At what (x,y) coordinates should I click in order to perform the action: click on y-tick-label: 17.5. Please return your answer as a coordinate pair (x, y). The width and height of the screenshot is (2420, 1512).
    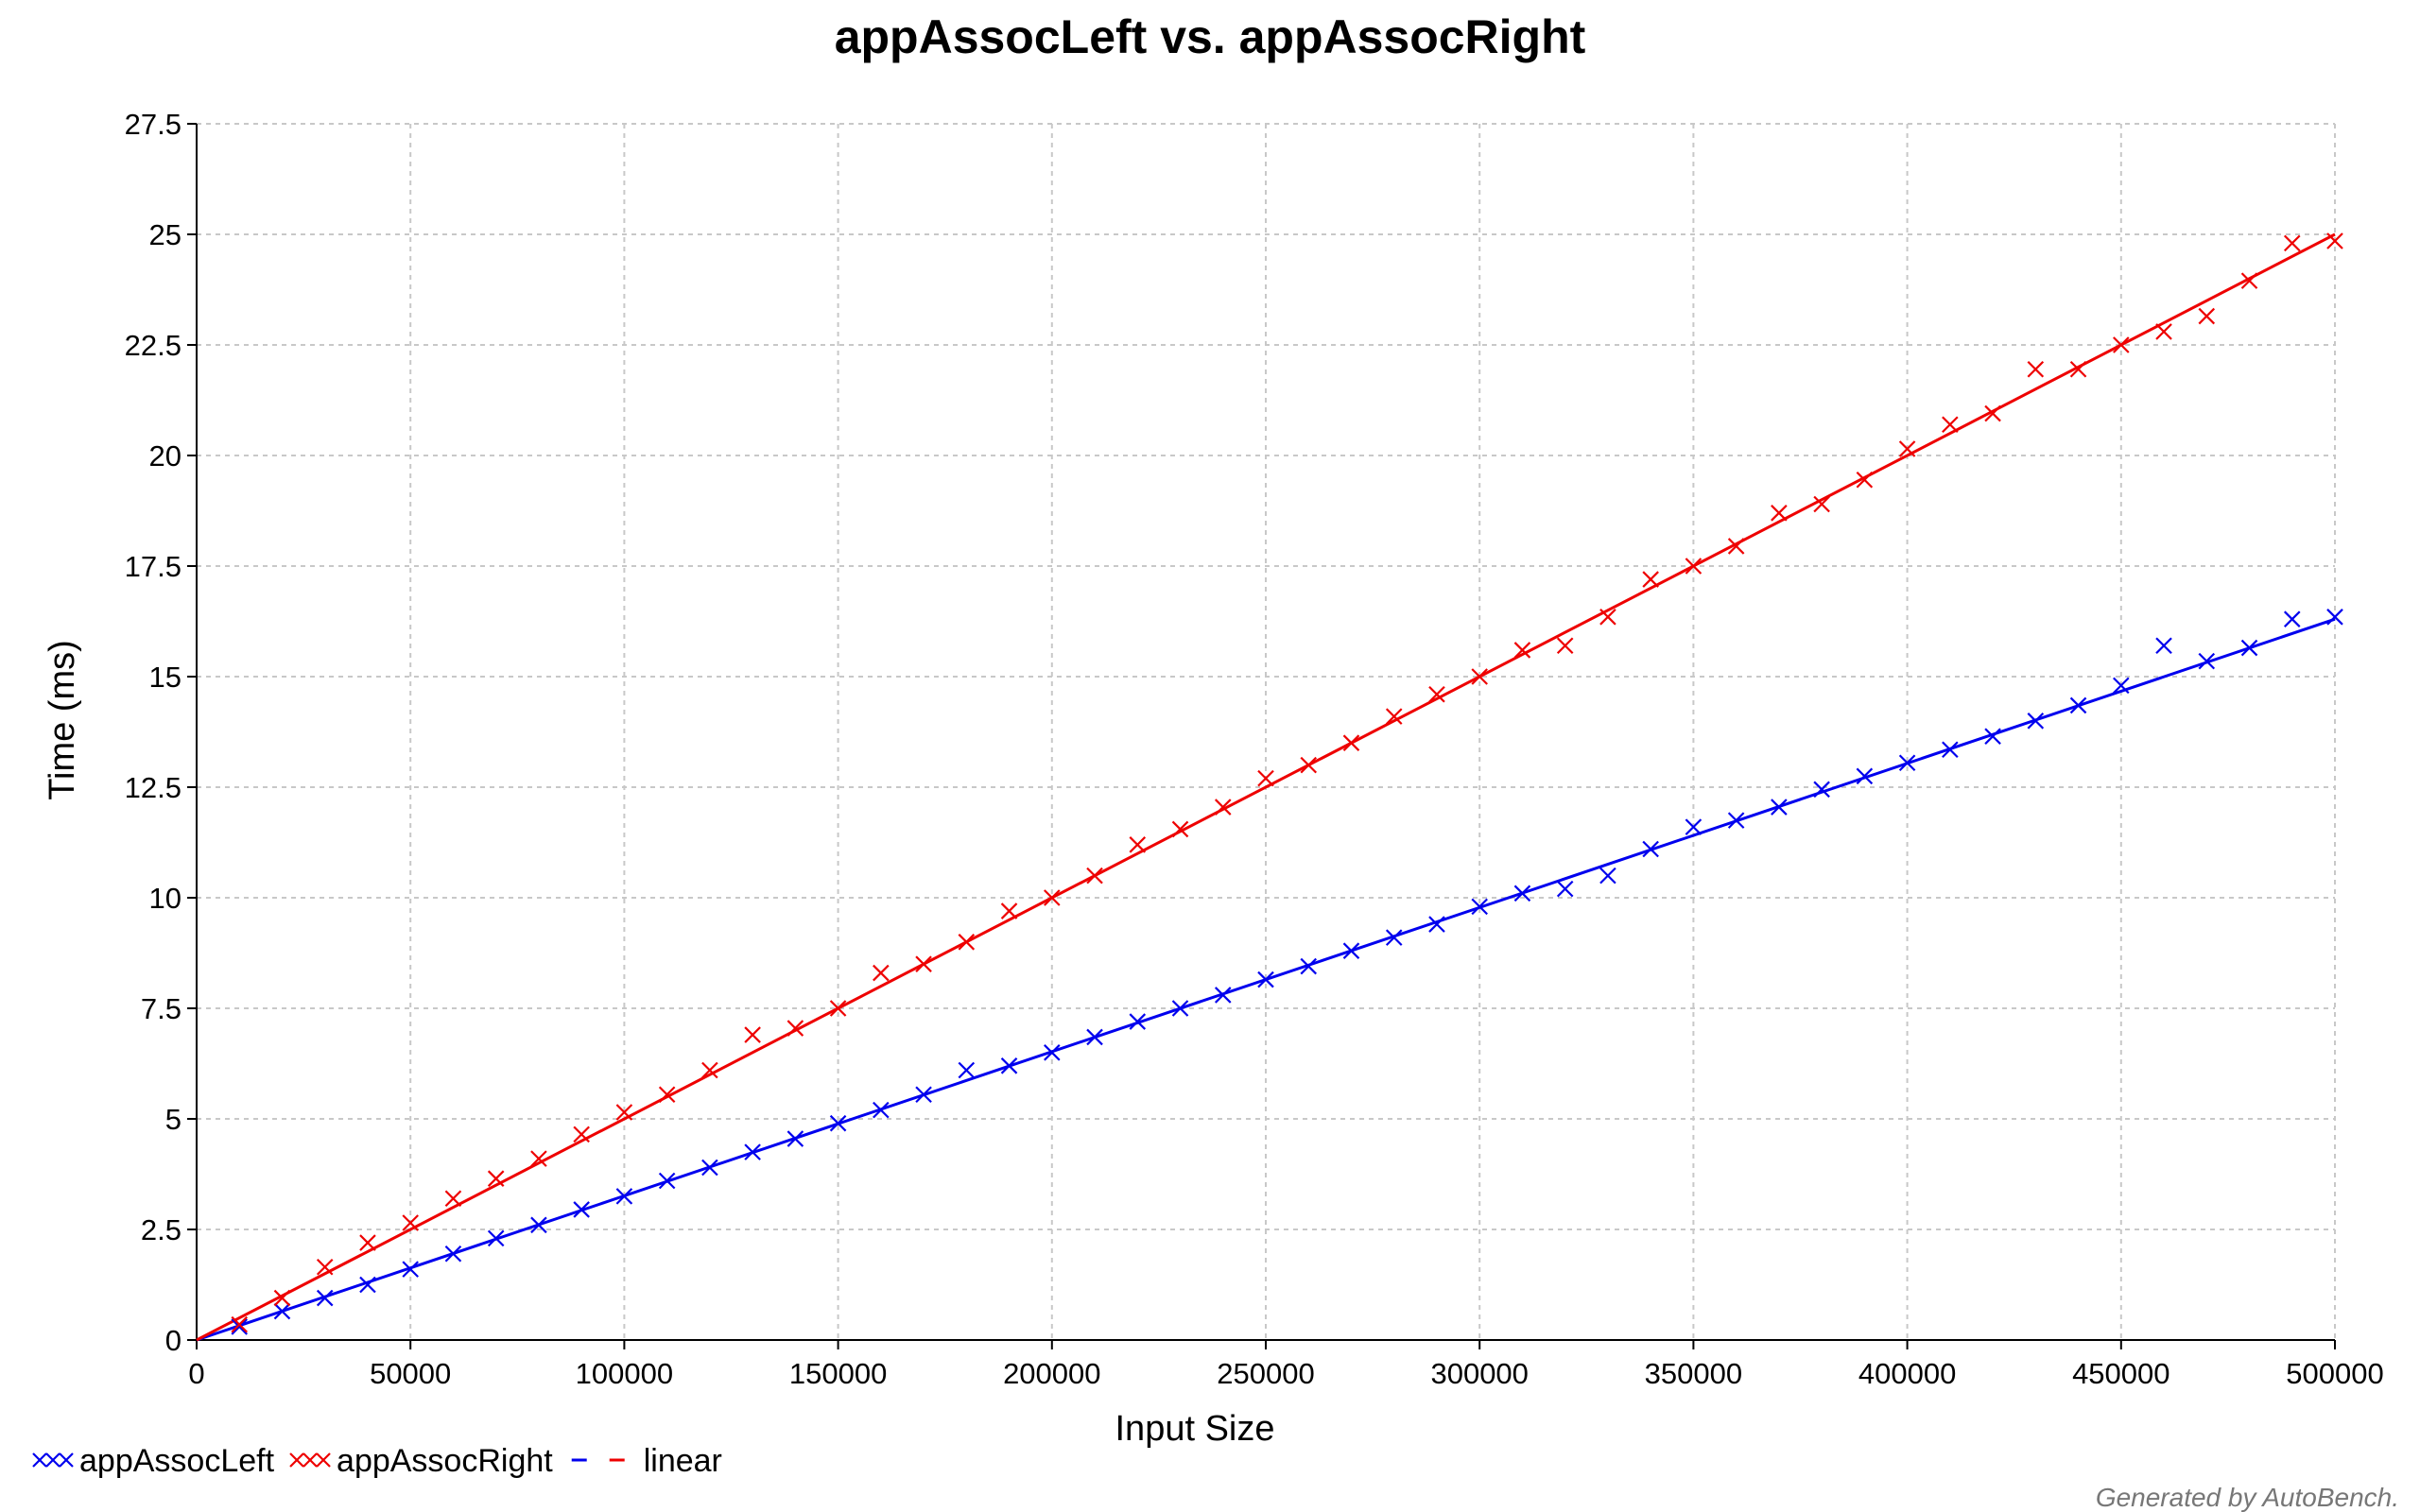
    Looking at the image, I should click on (153, 566).